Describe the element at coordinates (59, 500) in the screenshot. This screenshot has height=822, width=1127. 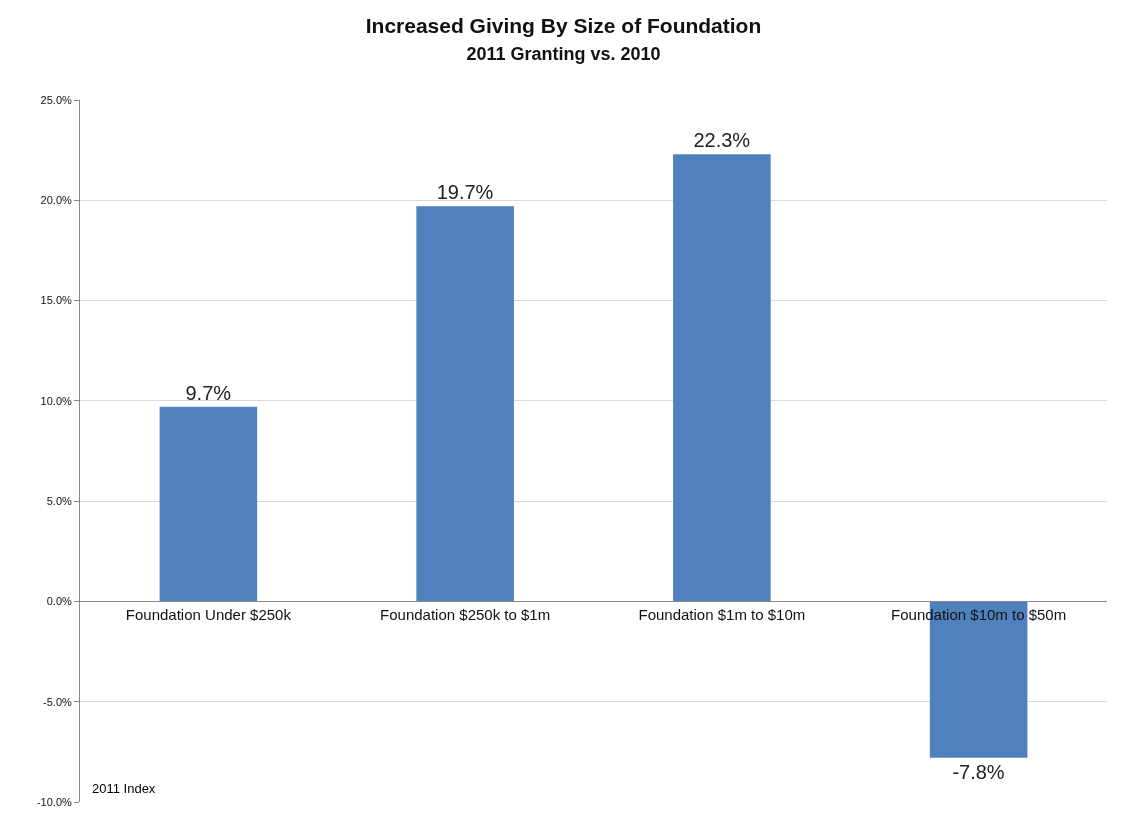
I see `y-tick-label: 5.0%` at that location.